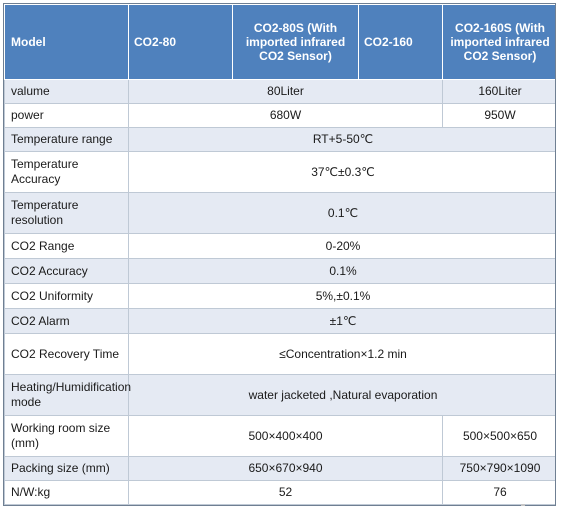 This screenshot has height=512, width=561. What do you see at coordinates (66, 246) in the screenshot?
I see `row-label: CO2 Range` at bounding box center [66, 246].